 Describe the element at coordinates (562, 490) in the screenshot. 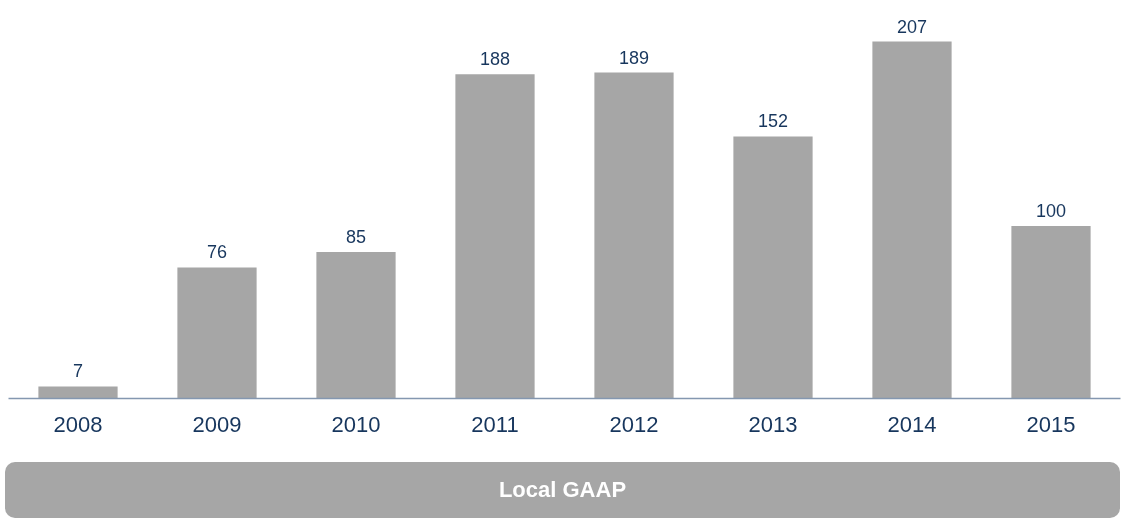

I see `text: Local GAAP` at that location.